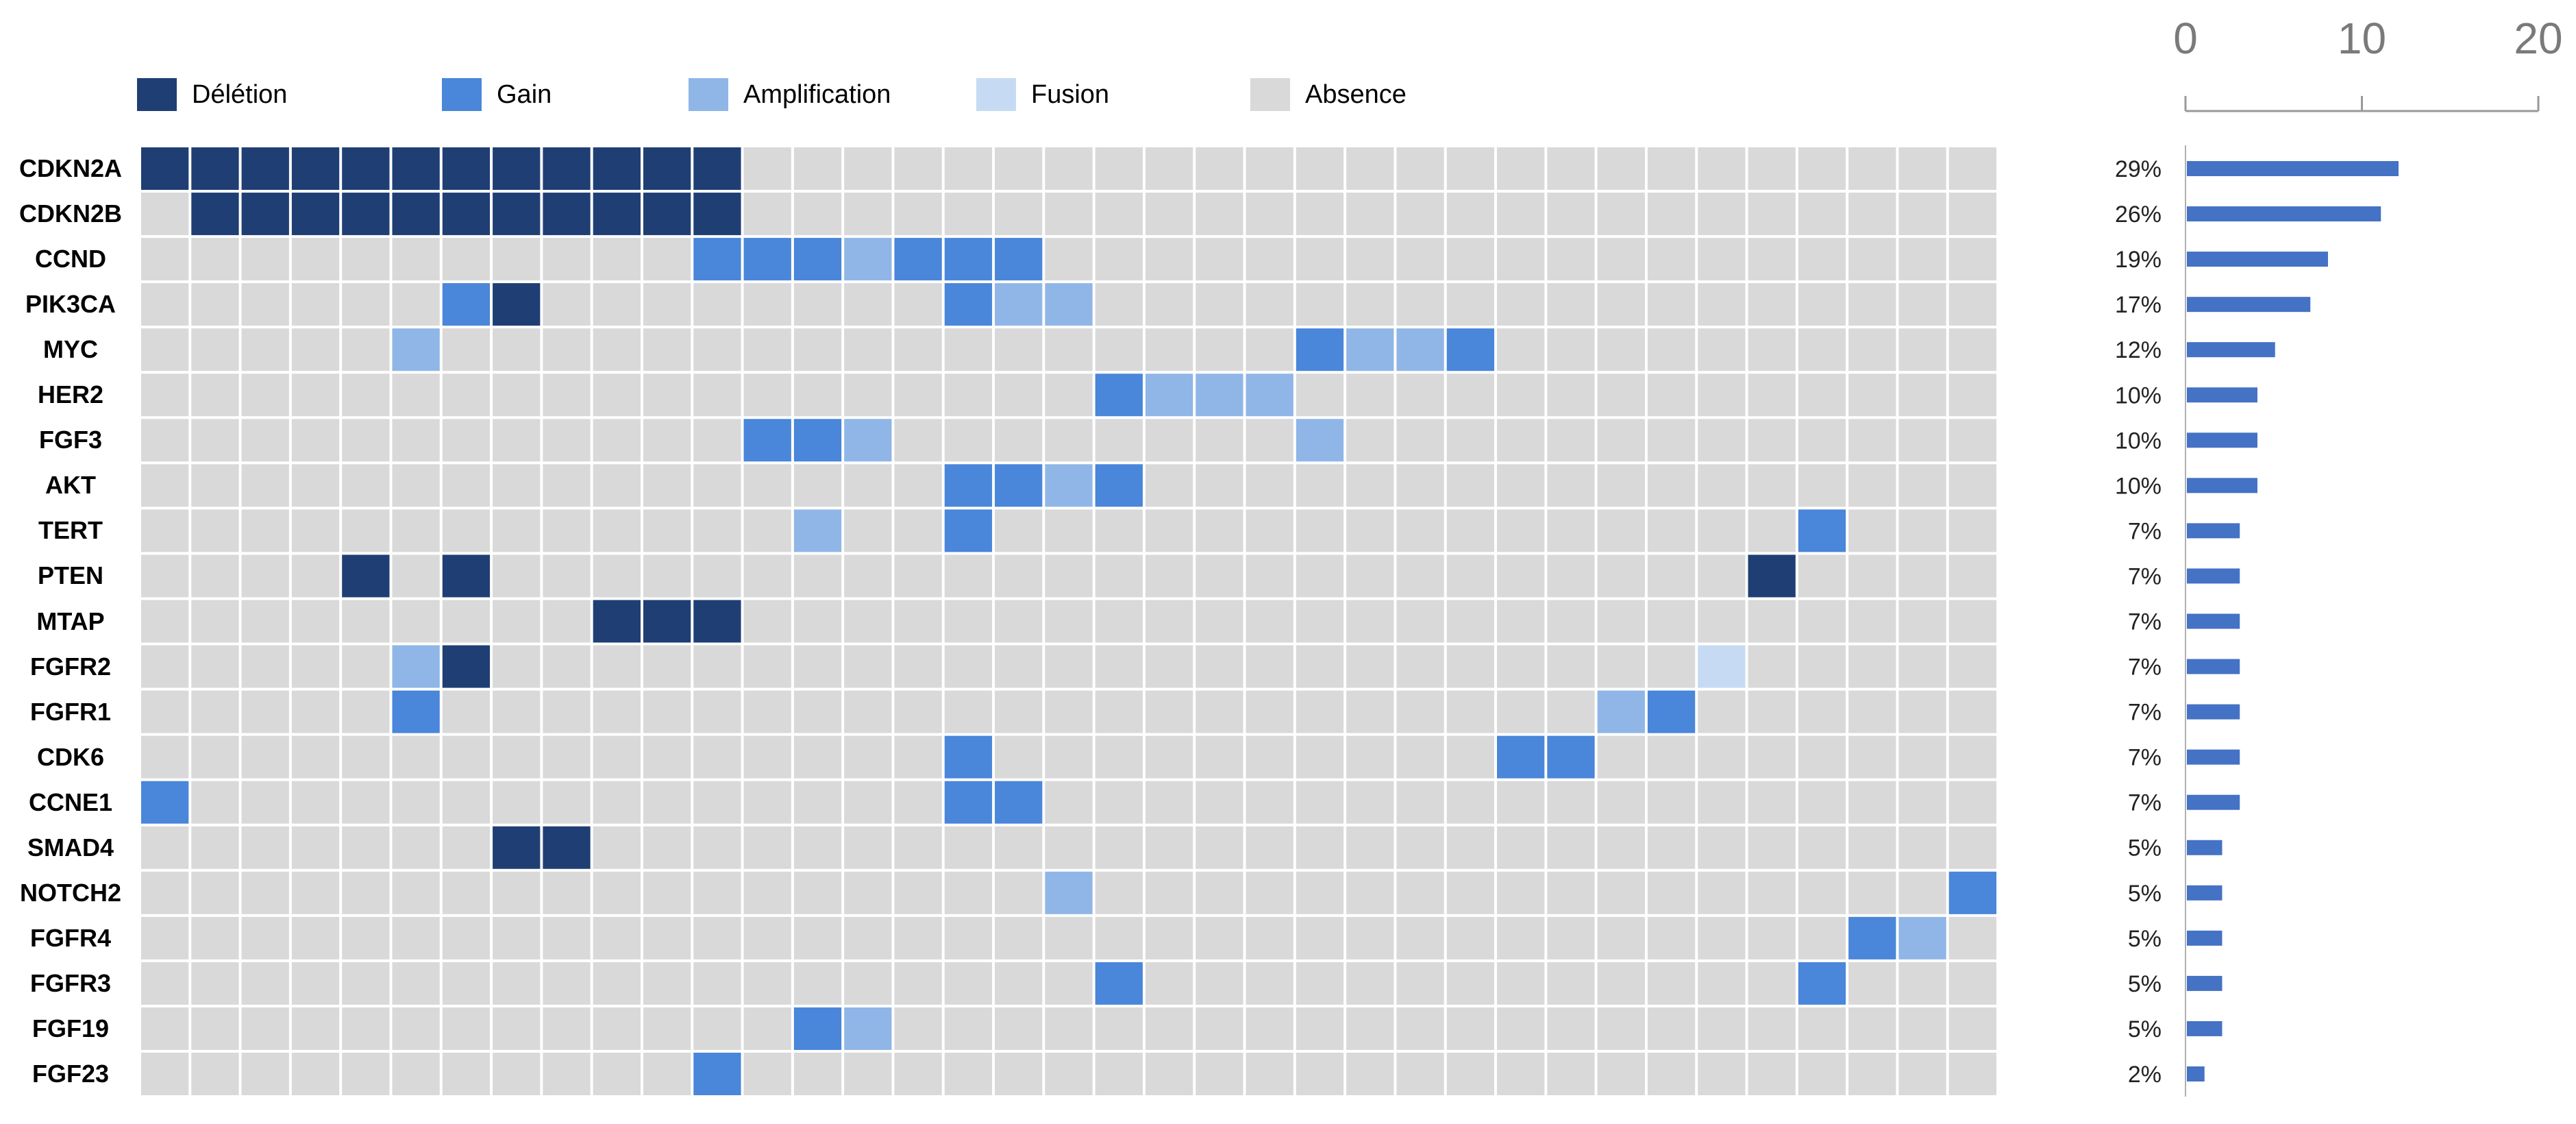  I want to click on legend-label: Gain, so click(524, 94).